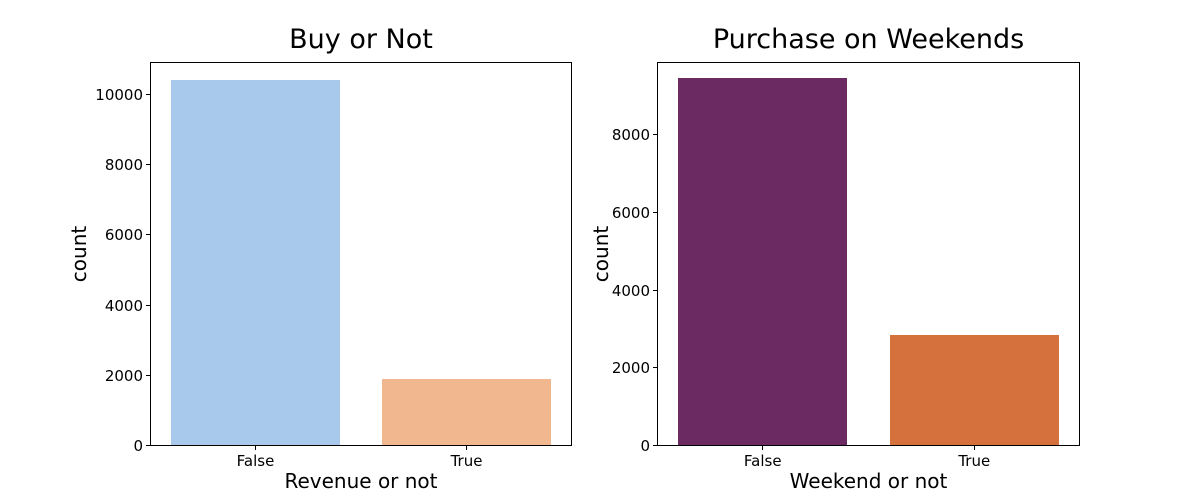 This screenshot has width=1200, height=500. I want to click on x-axis-label-weekend: Weekend or not, so click(868, 481).